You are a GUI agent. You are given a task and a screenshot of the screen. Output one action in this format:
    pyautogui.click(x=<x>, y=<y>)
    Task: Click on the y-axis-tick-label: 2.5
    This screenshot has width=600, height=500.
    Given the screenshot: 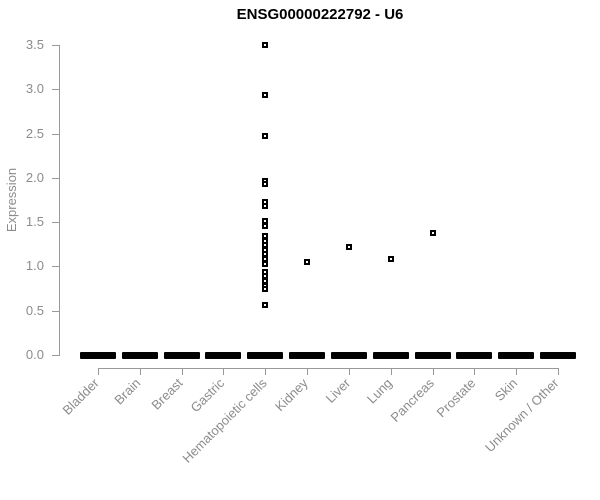 What is the action you would take?
    pyautogui.click(x=34, y=133)
    